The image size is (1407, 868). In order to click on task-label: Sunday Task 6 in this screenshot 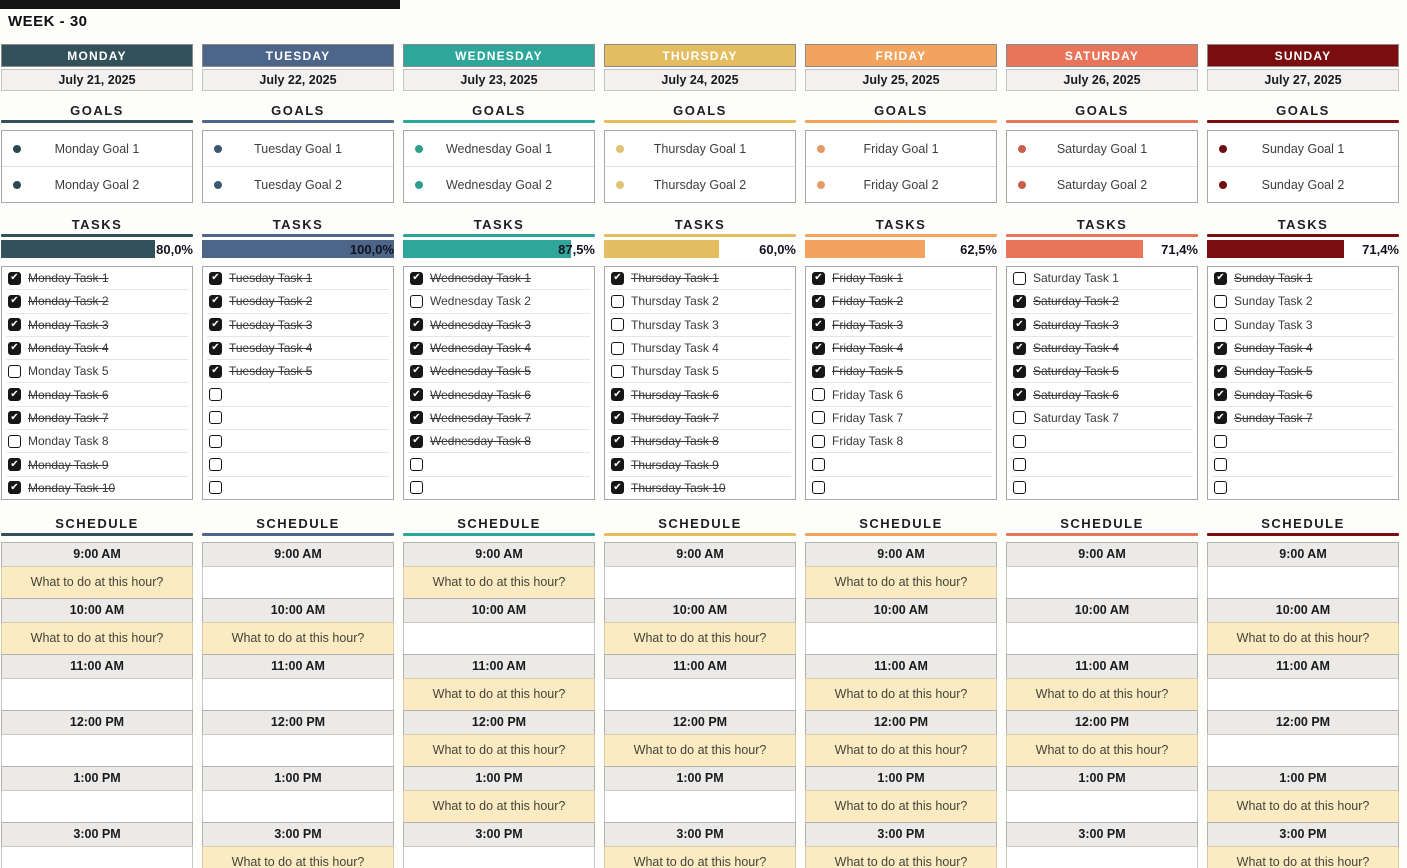, I will do `click(1273, 394)`.